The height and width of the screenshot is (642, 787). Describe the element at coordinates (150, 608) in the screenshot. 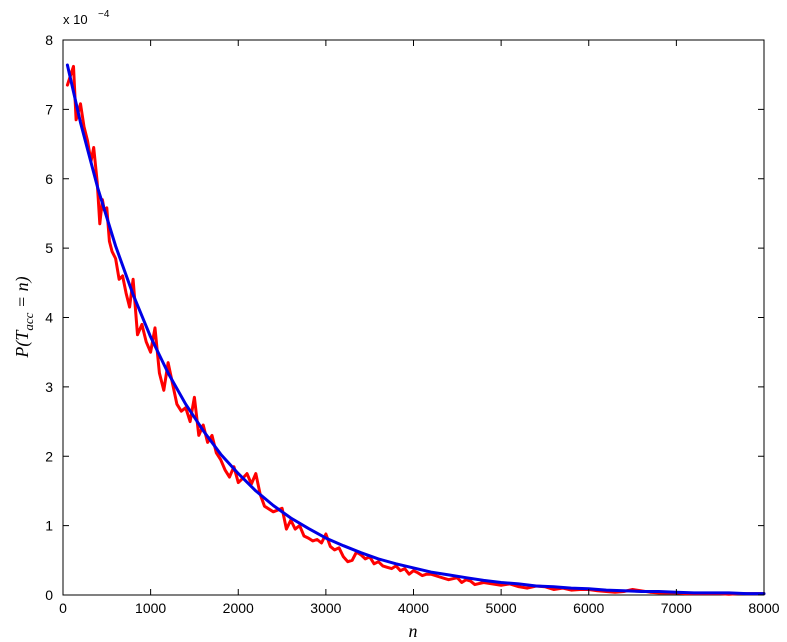

I see `x-tick-label: 1000` at that location.